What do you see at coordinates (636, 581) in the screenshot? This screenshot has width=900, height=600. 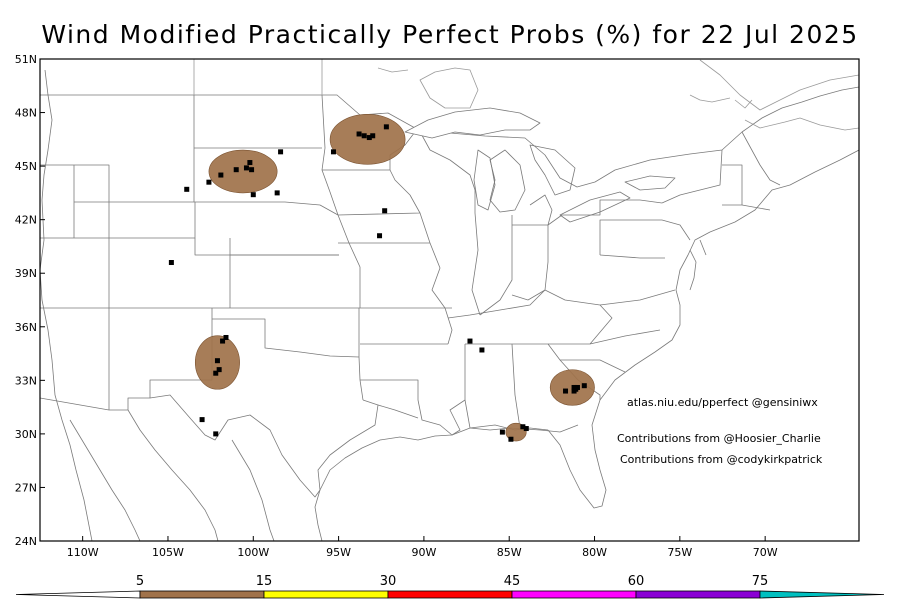 I see `colorbar-label: 60` at bounding box center [636, 581].